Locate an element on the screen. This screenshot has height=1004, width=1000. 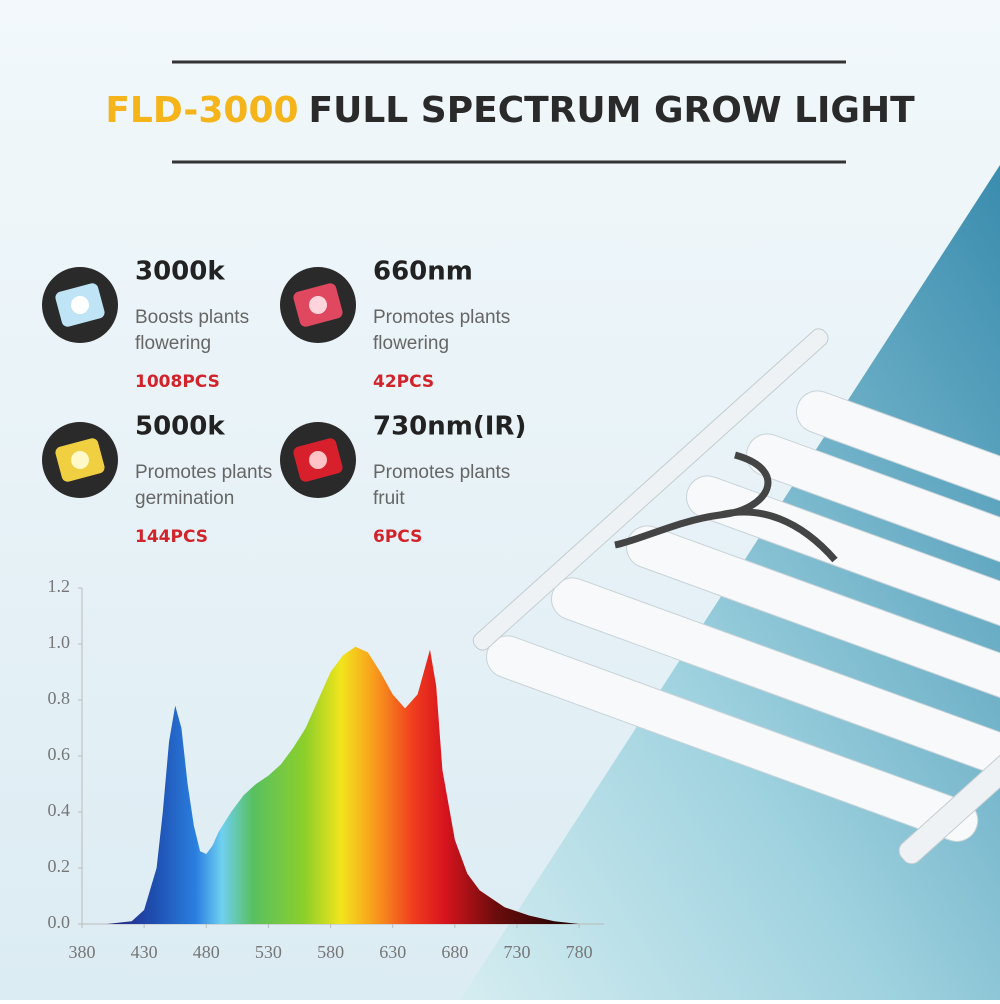
feature-count: 6PCS is located at coordinates (397, 537).